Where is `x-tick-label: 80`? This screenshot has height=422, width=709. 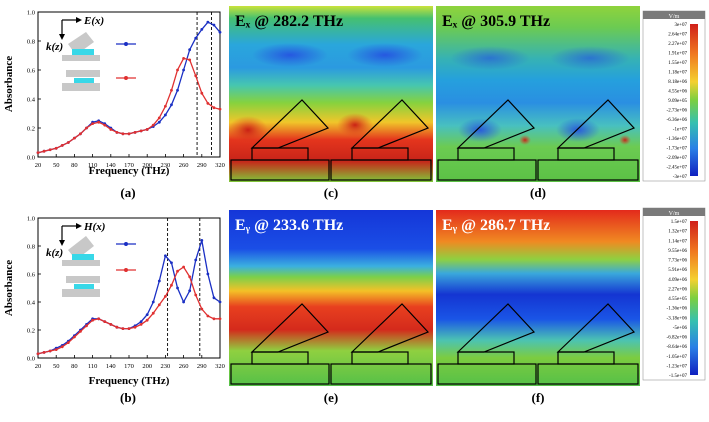 x-tick-label: 80 is located at coordinates (74, 165).